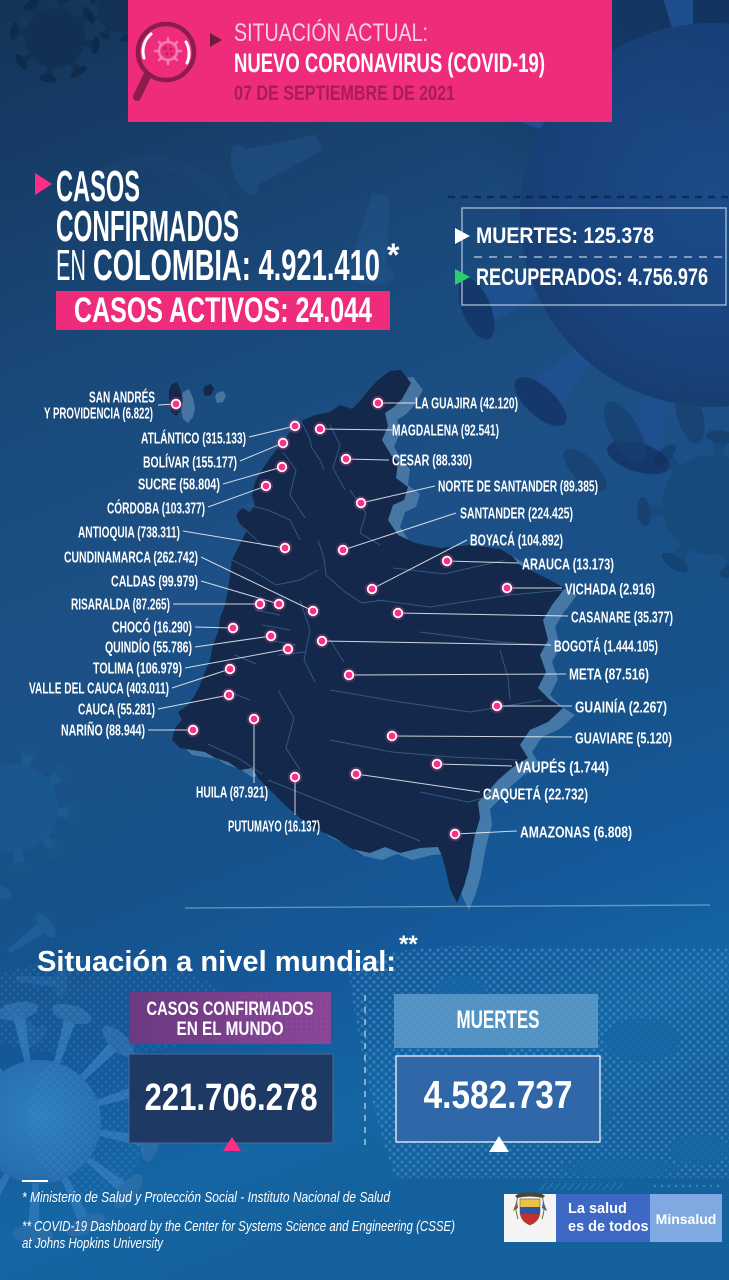 The image size is (729, 1280). I want to click on svg-text: 4.582.737, so click(498, 1095).